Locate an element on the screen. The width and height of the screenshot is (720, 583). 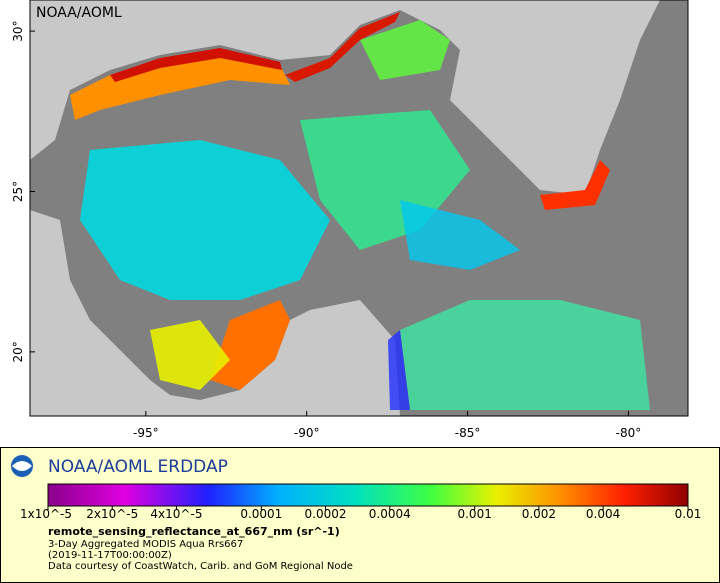
water-blue is located at coordinates (399, 370).